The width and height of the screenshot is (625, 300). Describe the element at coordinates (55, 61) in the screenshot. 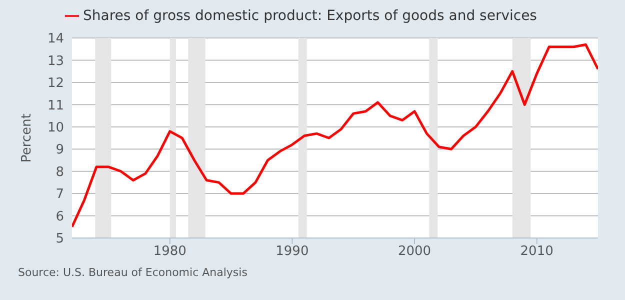

I see `y-tick-label: 13` at that location.